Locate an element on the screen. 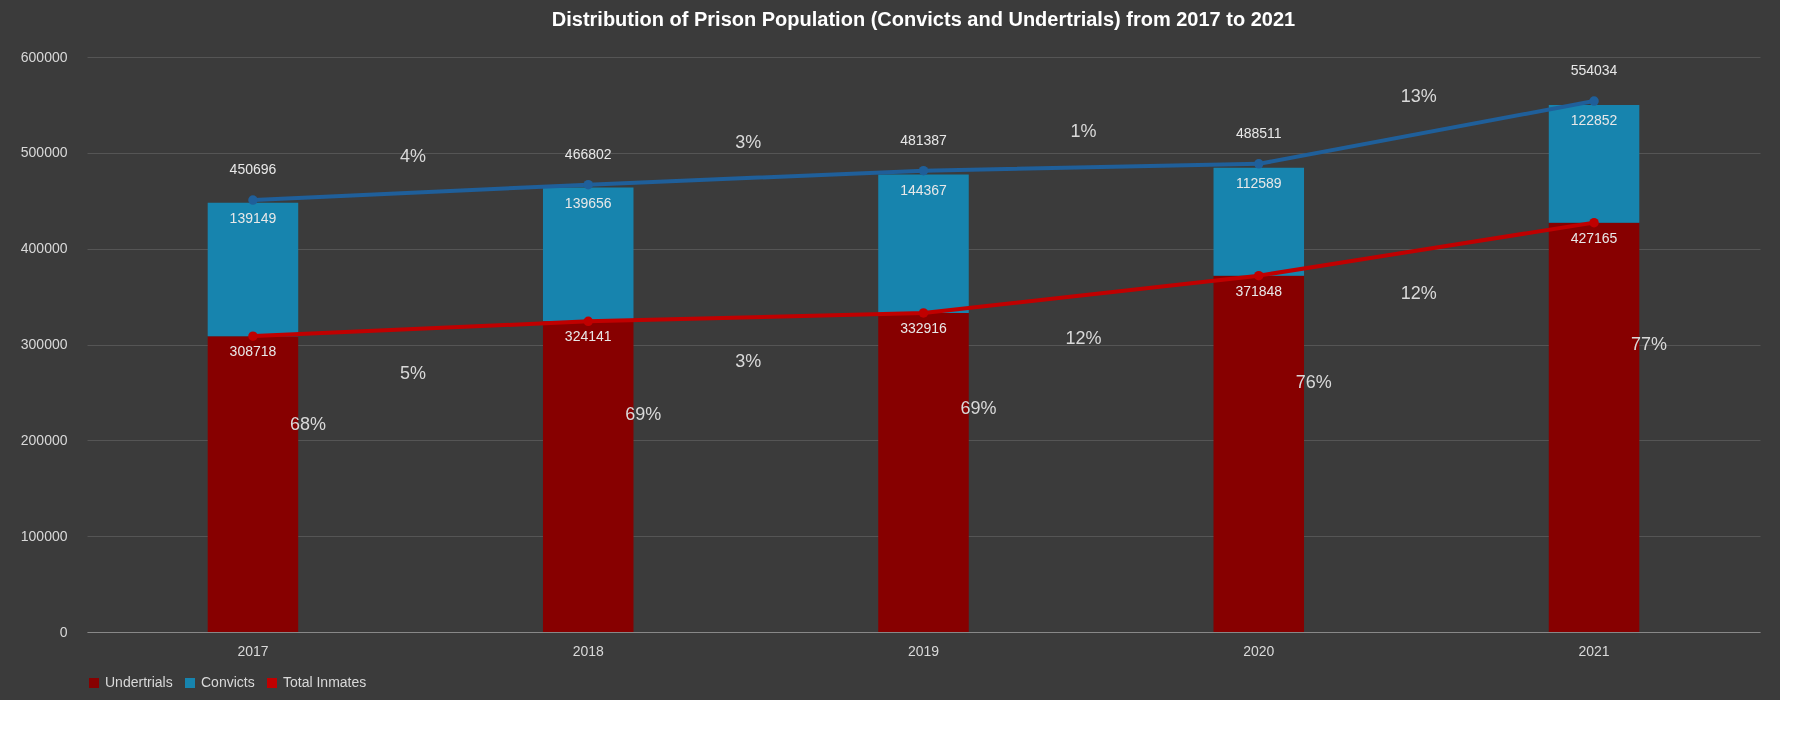 The width and height of the screenshot is (1820, 732). legend-label: Total Inmates is located at coordinates (325, 682).